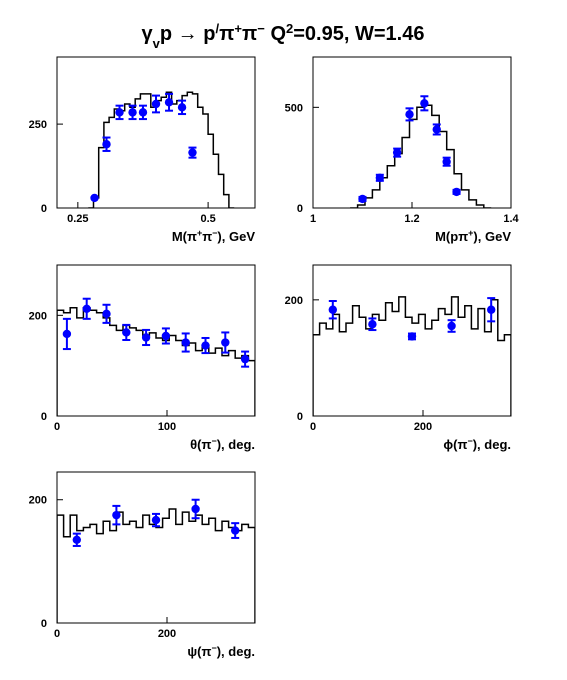 The height and width of the screenshot is (680, 567). I want to click on figure-title: γvp → p/π+π− Q2=0.95, W=1.46, so click(283, 36).